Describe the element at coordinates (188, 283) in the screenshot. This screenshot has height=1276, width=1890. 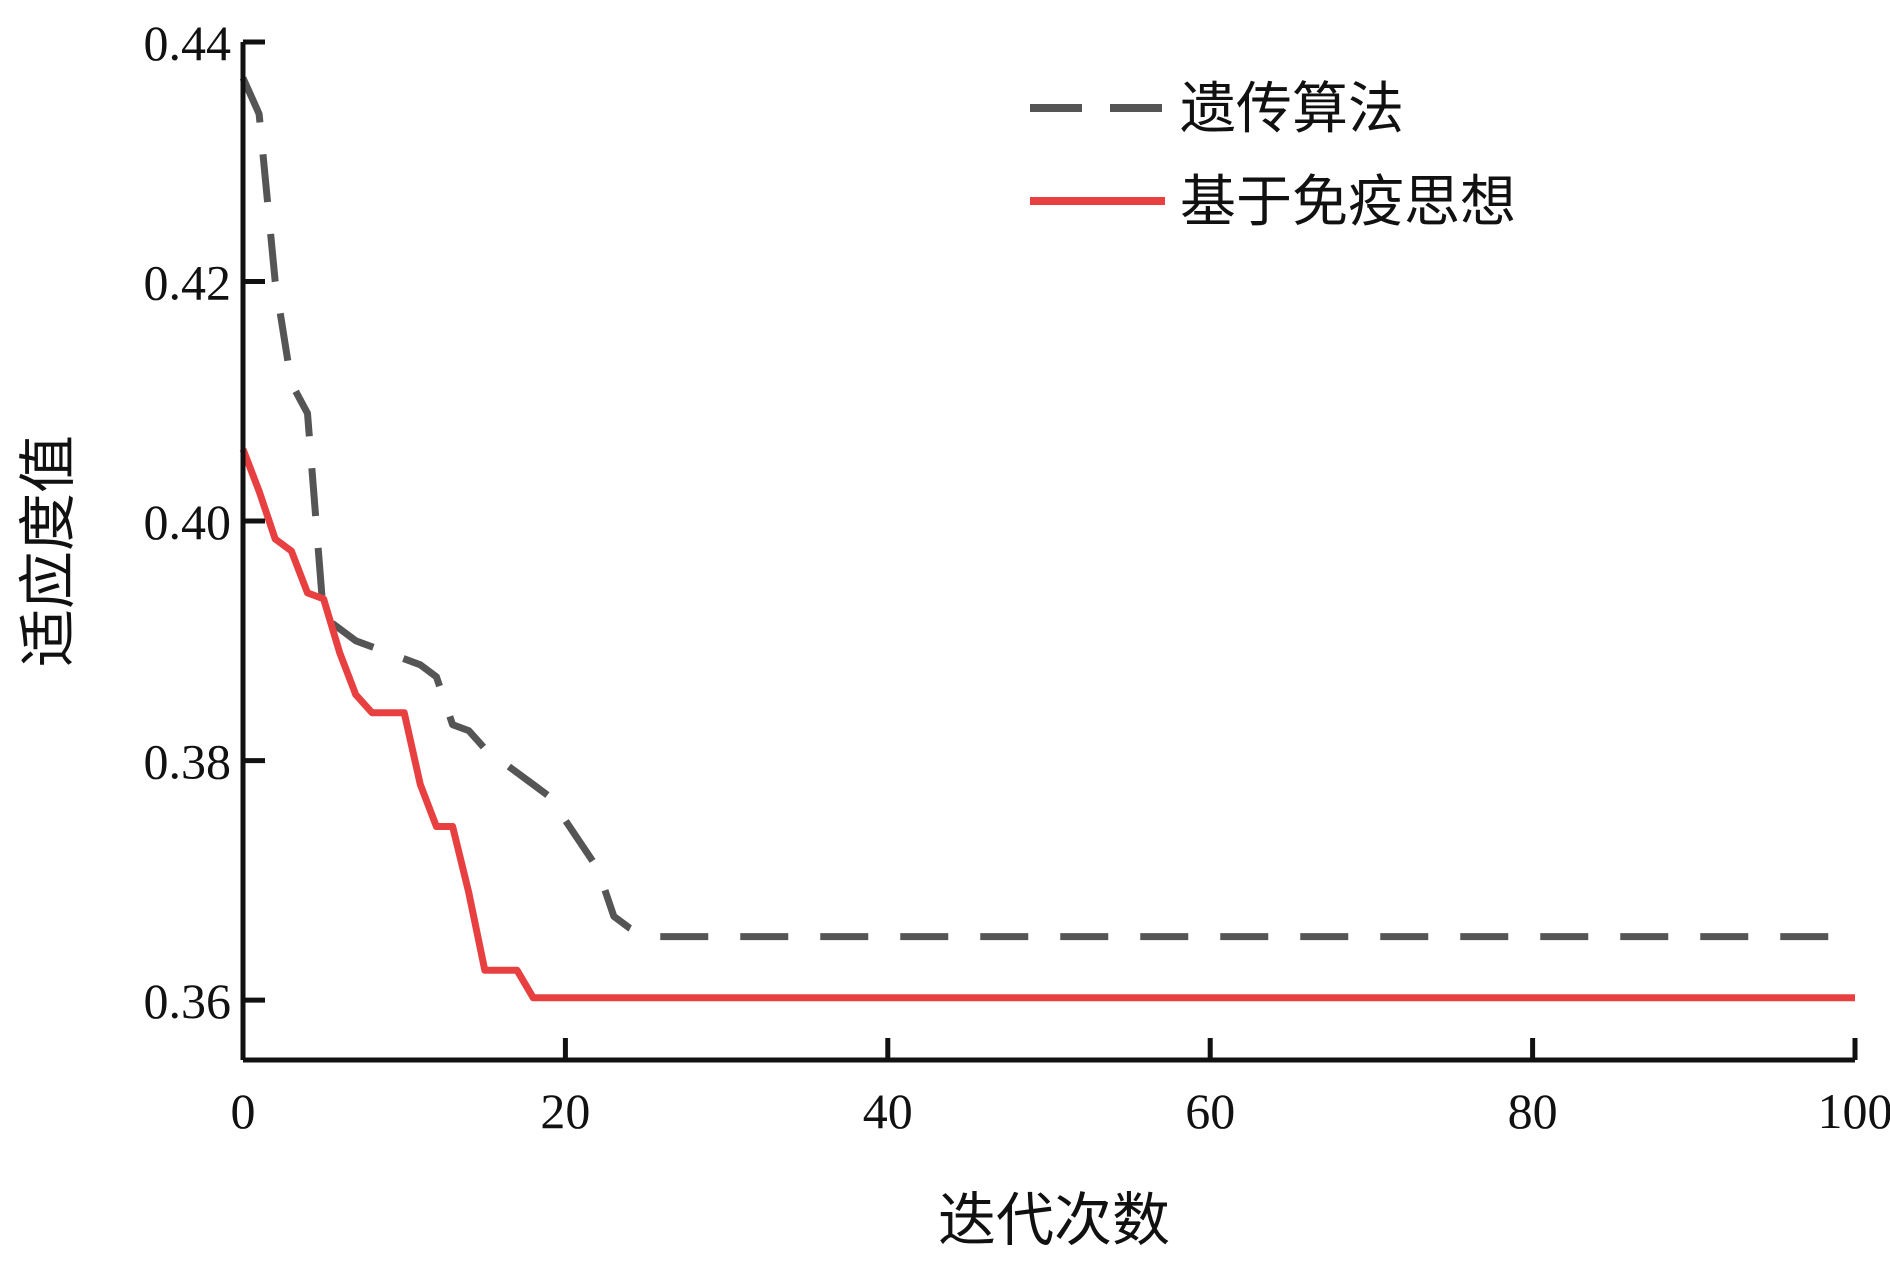
I see `y-tick-label: 0.42` at that location.